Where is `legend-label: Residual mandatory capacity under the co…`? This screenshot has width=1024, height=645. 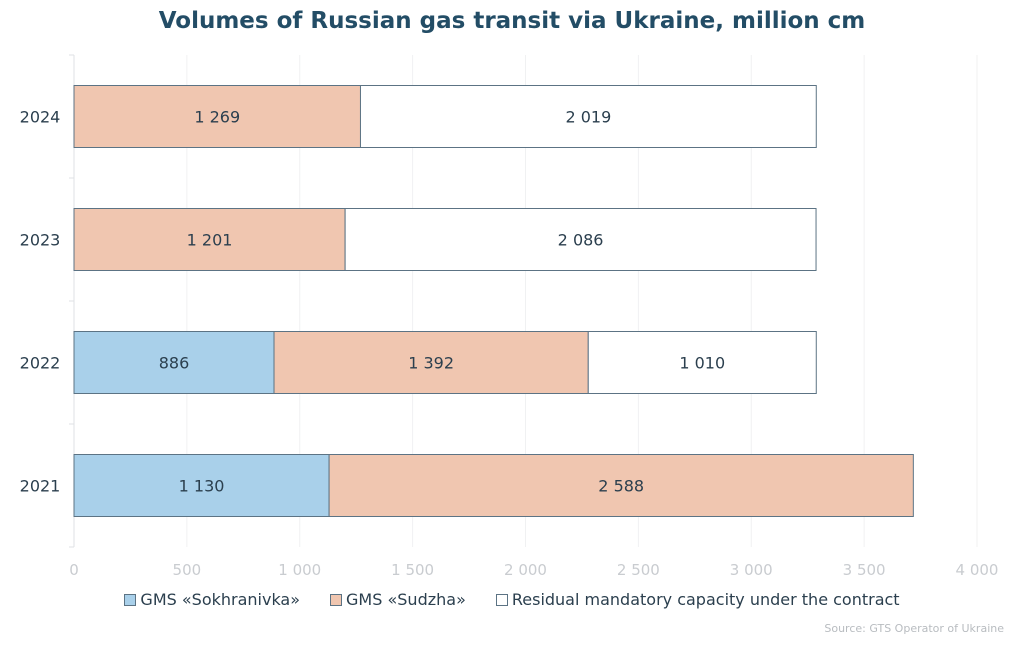 legend-label: Residual mandatory capacity under the co… is located at coordinates (705, 599).